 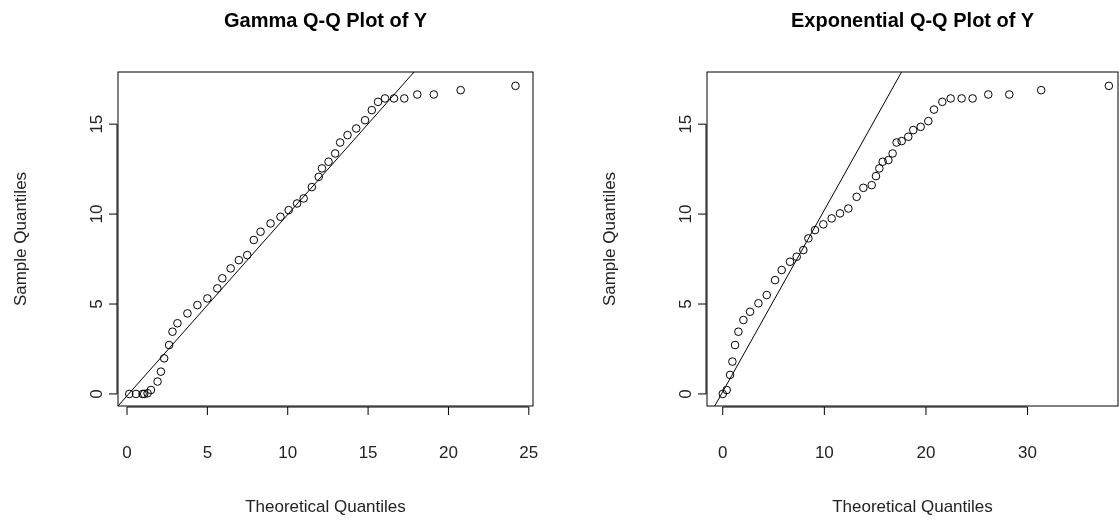 I want to click on y-tick-label: 0, so click(x=685, y=394).